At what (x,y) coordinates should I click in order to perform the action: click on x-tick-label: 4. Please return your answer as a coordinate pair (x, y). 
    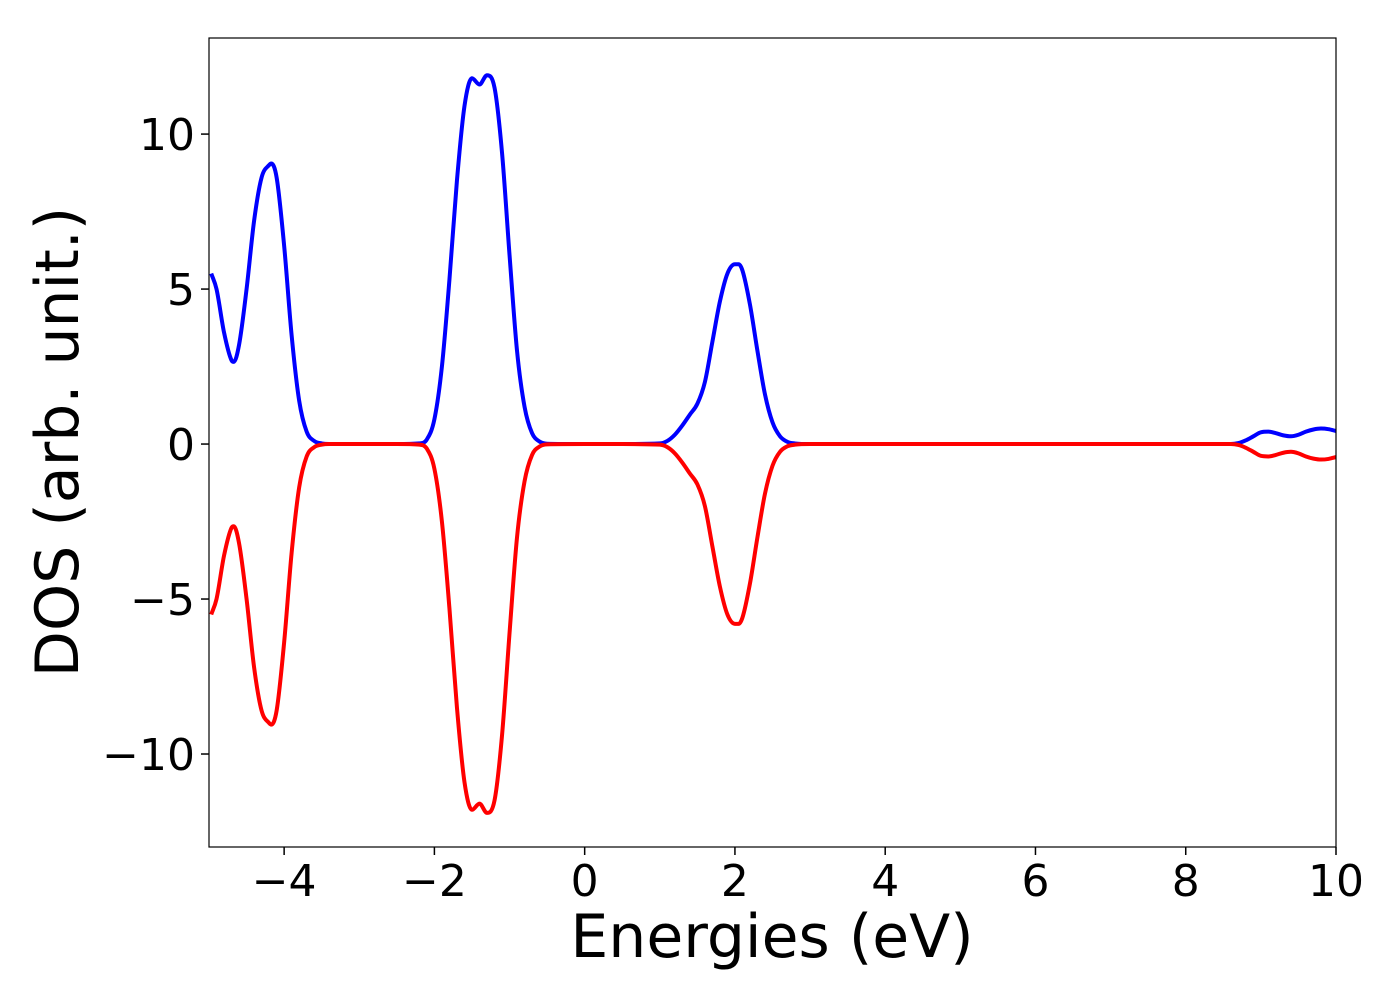
    Looking at the image, I should click on (885, 881).